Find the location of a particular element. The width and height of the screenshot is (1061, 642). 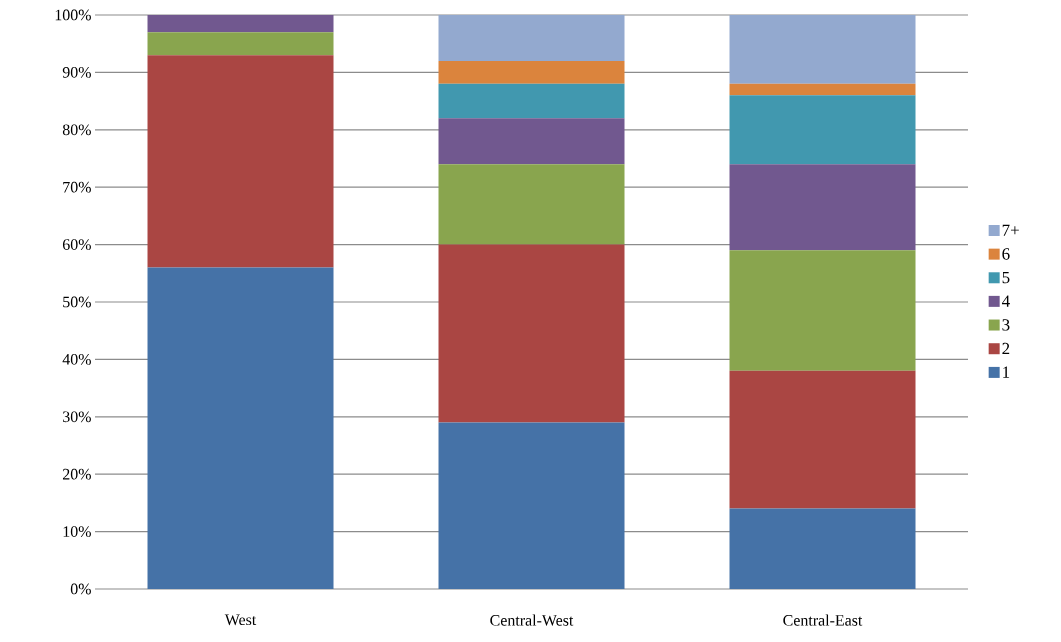

y-tick-label: 40% is located at coordinates (76, 359).